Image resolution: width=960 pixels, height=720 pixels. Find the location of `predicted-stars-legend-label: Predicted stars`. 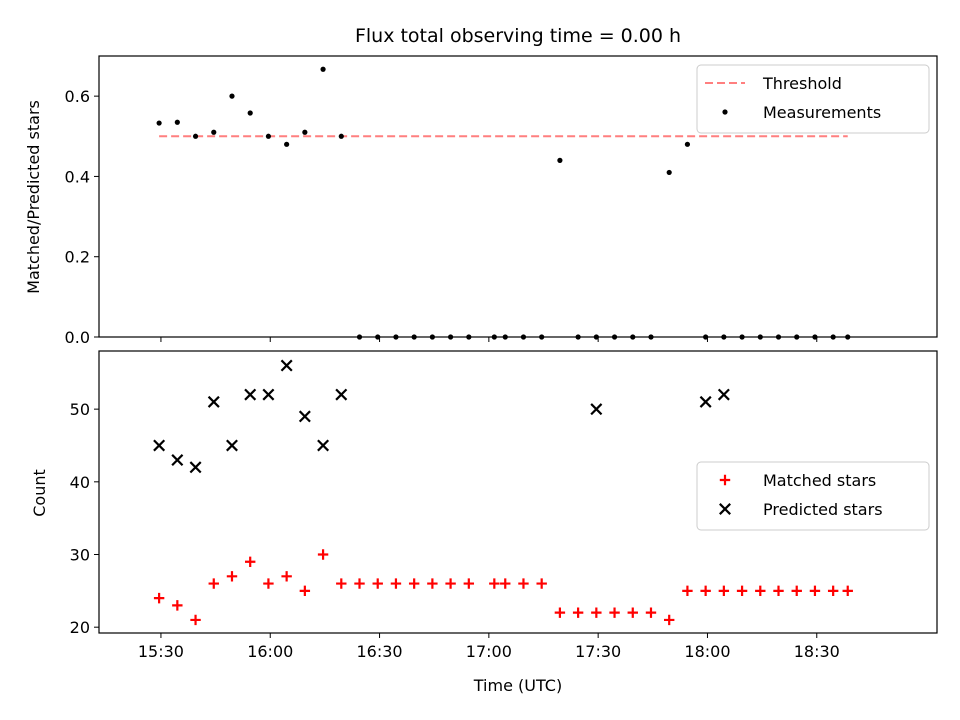

predicted-stars-legend-label: Predicted stars is located at coordinates (823, 509).